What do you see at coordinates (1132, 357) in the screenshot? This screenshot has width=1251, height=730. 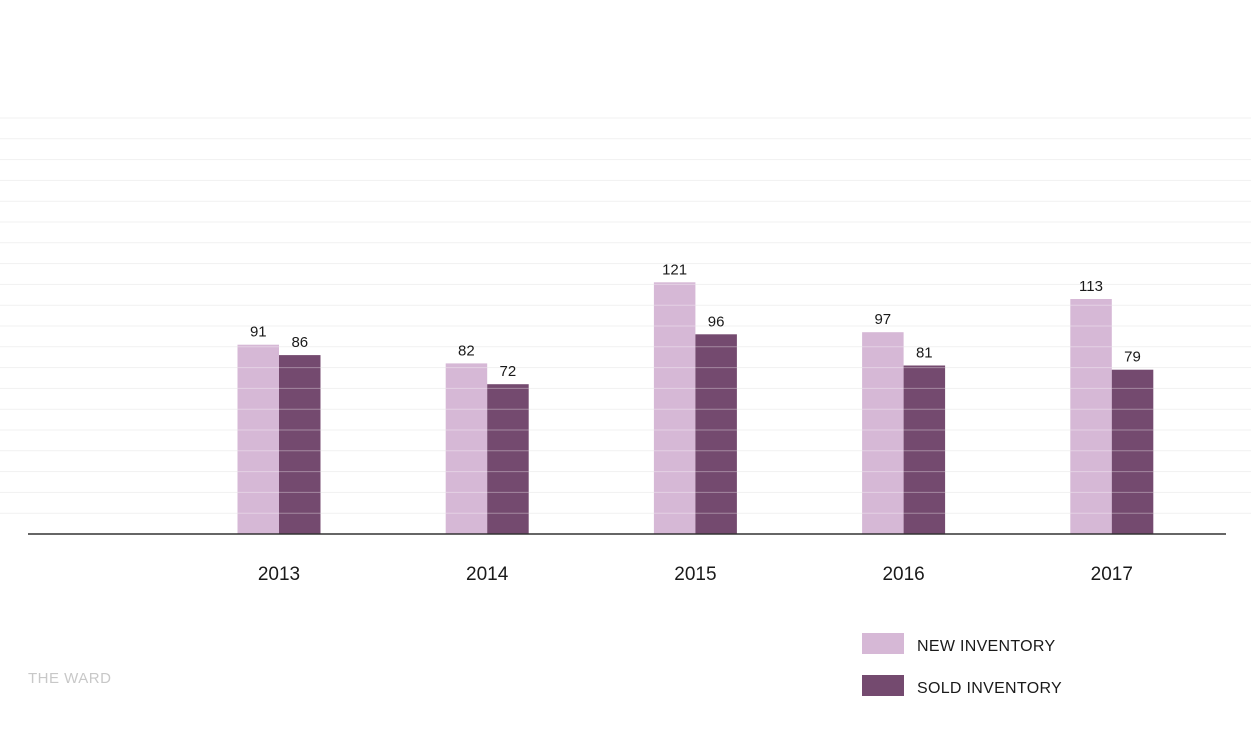 I see `data-label-sold-2017: 79` at bounding box center [1132, 357].